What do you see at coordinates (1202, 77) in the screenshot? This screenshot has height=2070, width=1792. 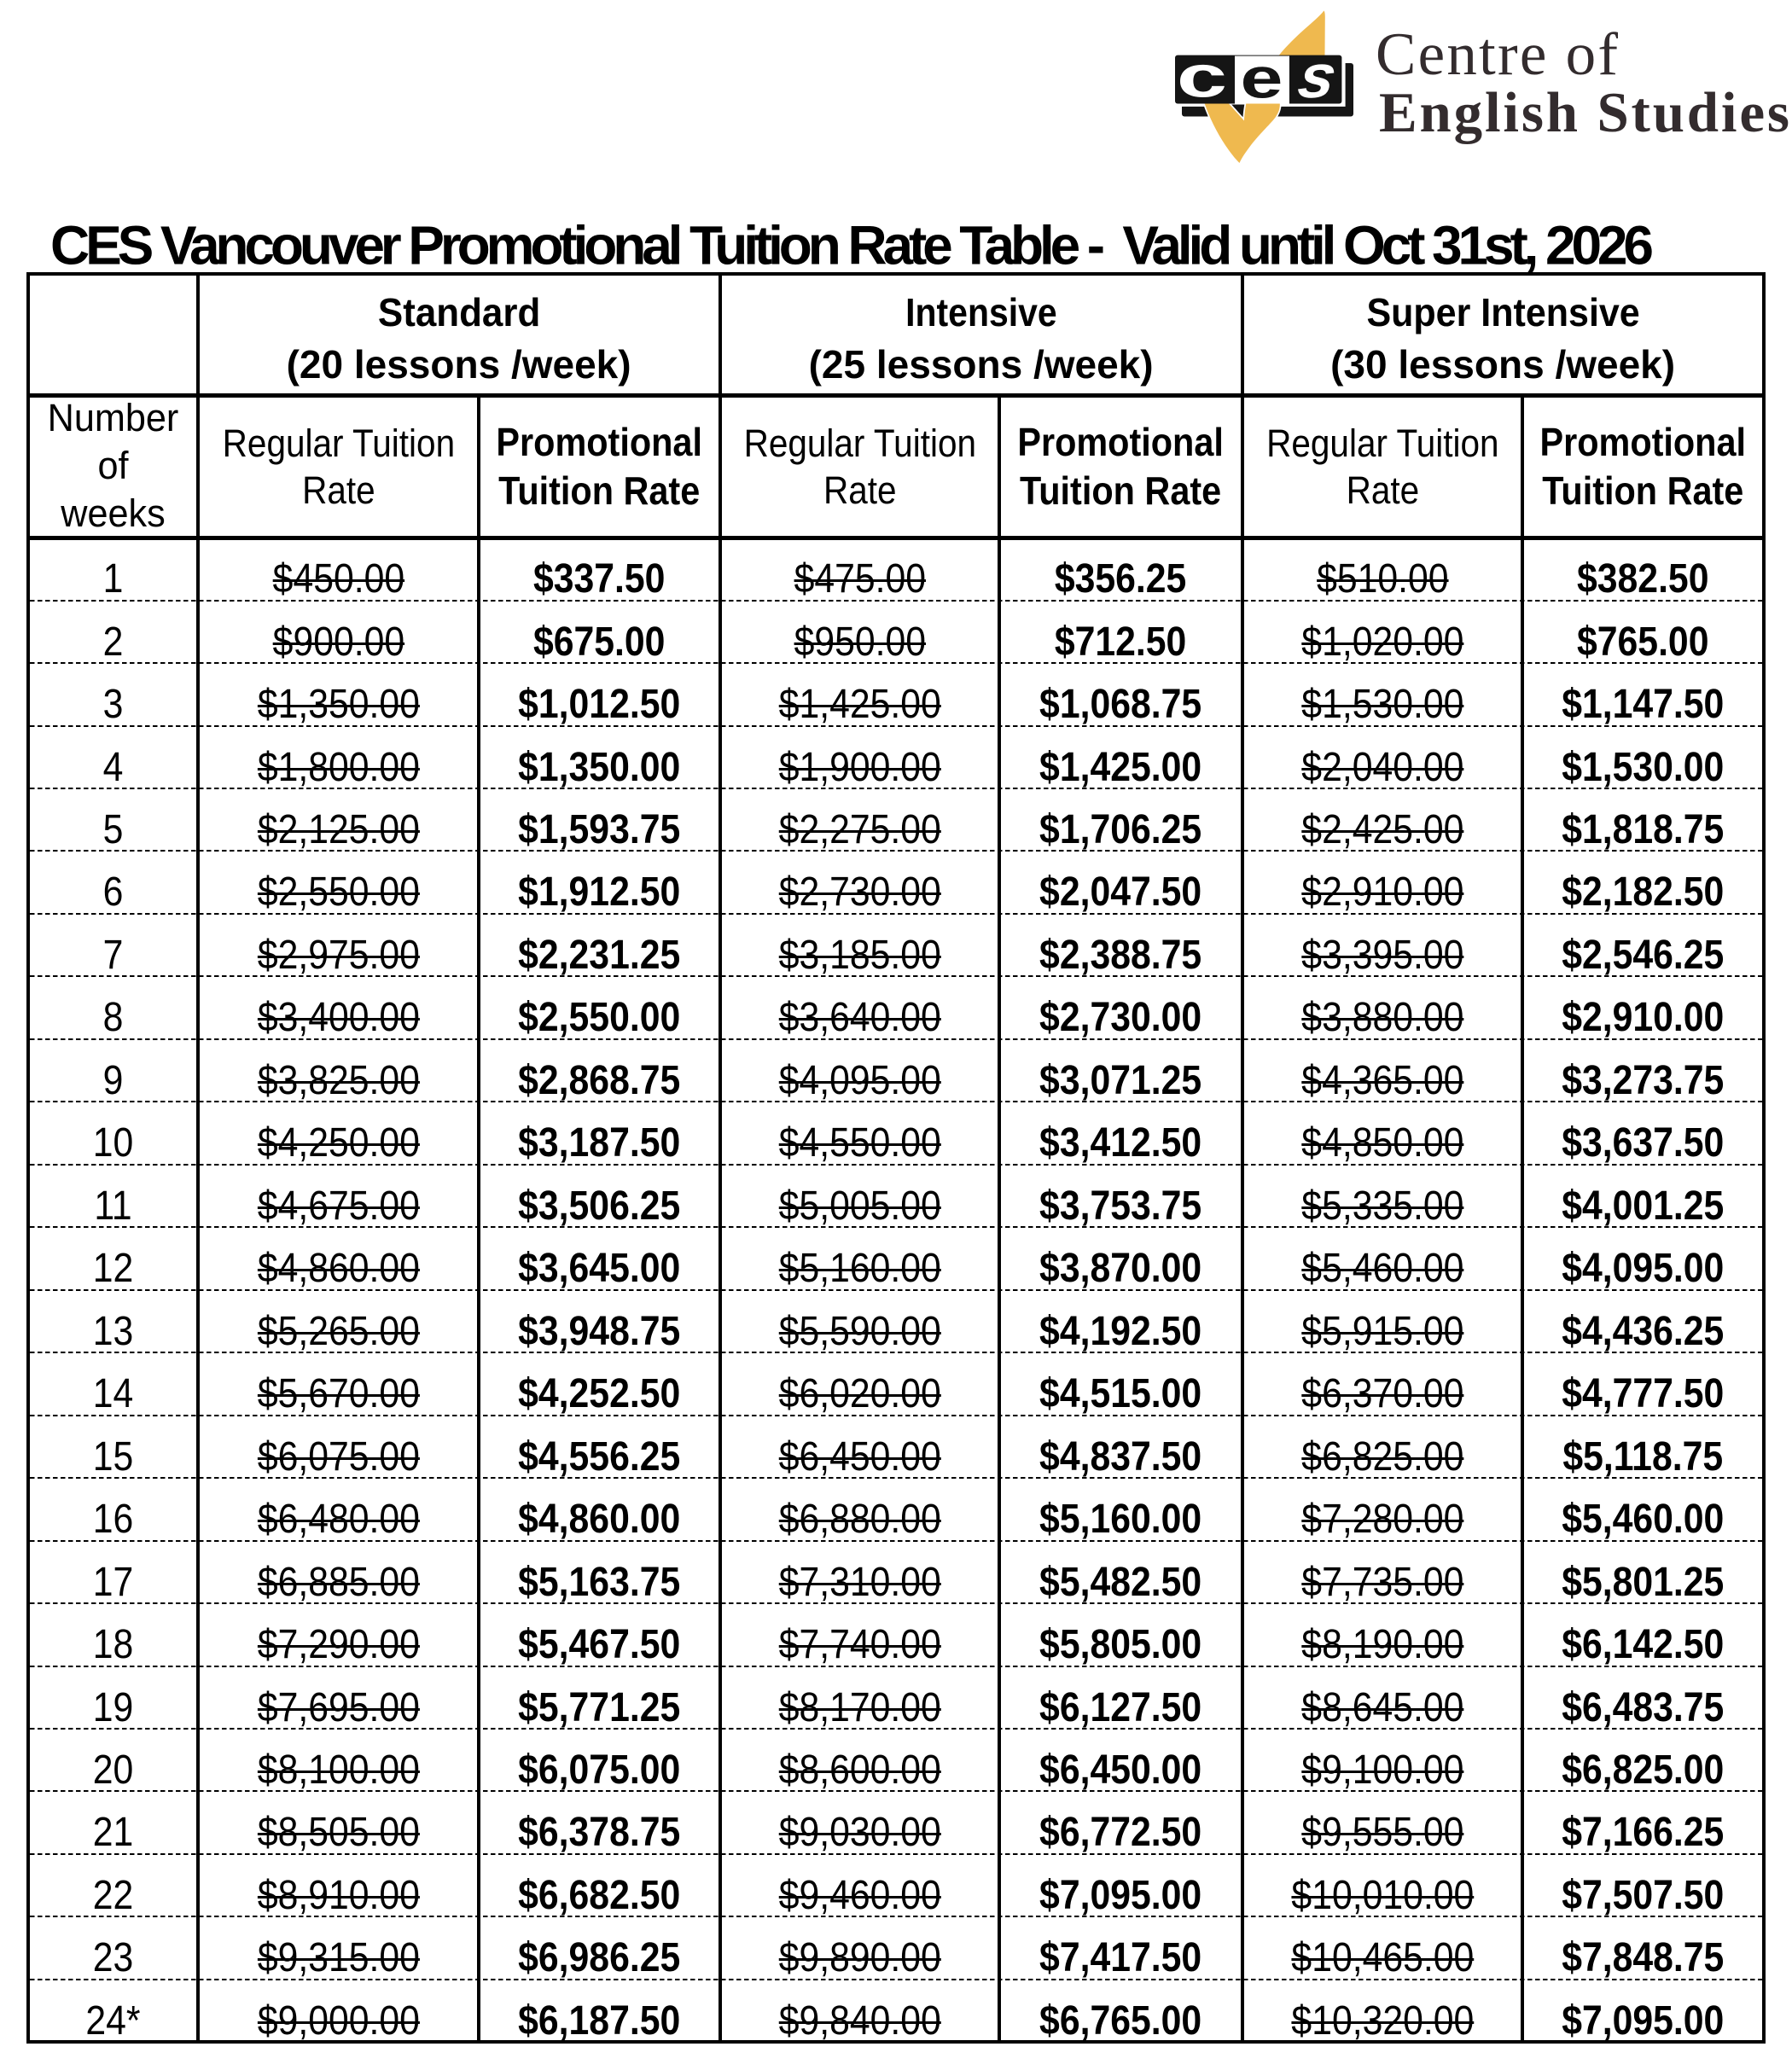 I see `svg-text: c` at bounding box center [1202, 77].